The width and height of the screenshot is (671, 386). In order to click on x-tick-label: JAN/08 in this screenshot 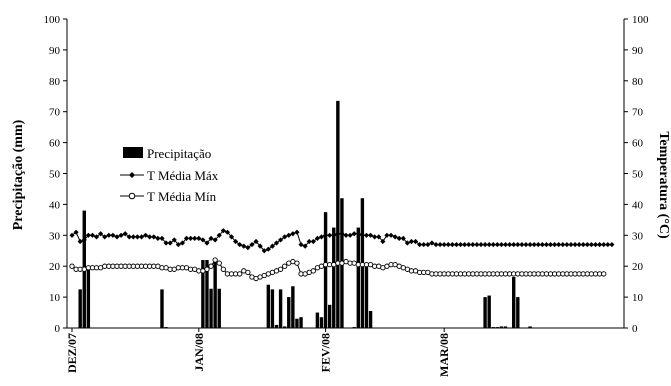, I will do `click(199, 352)`.